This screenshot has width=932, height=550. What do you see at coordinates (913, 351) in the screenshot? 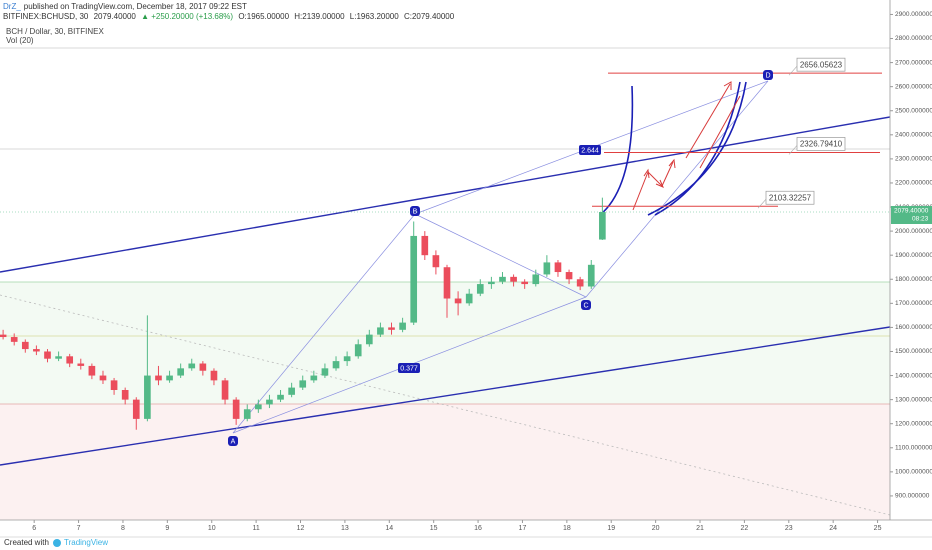
I see `y-tick-label: 1500.000000` at bounding box center [913, 351].